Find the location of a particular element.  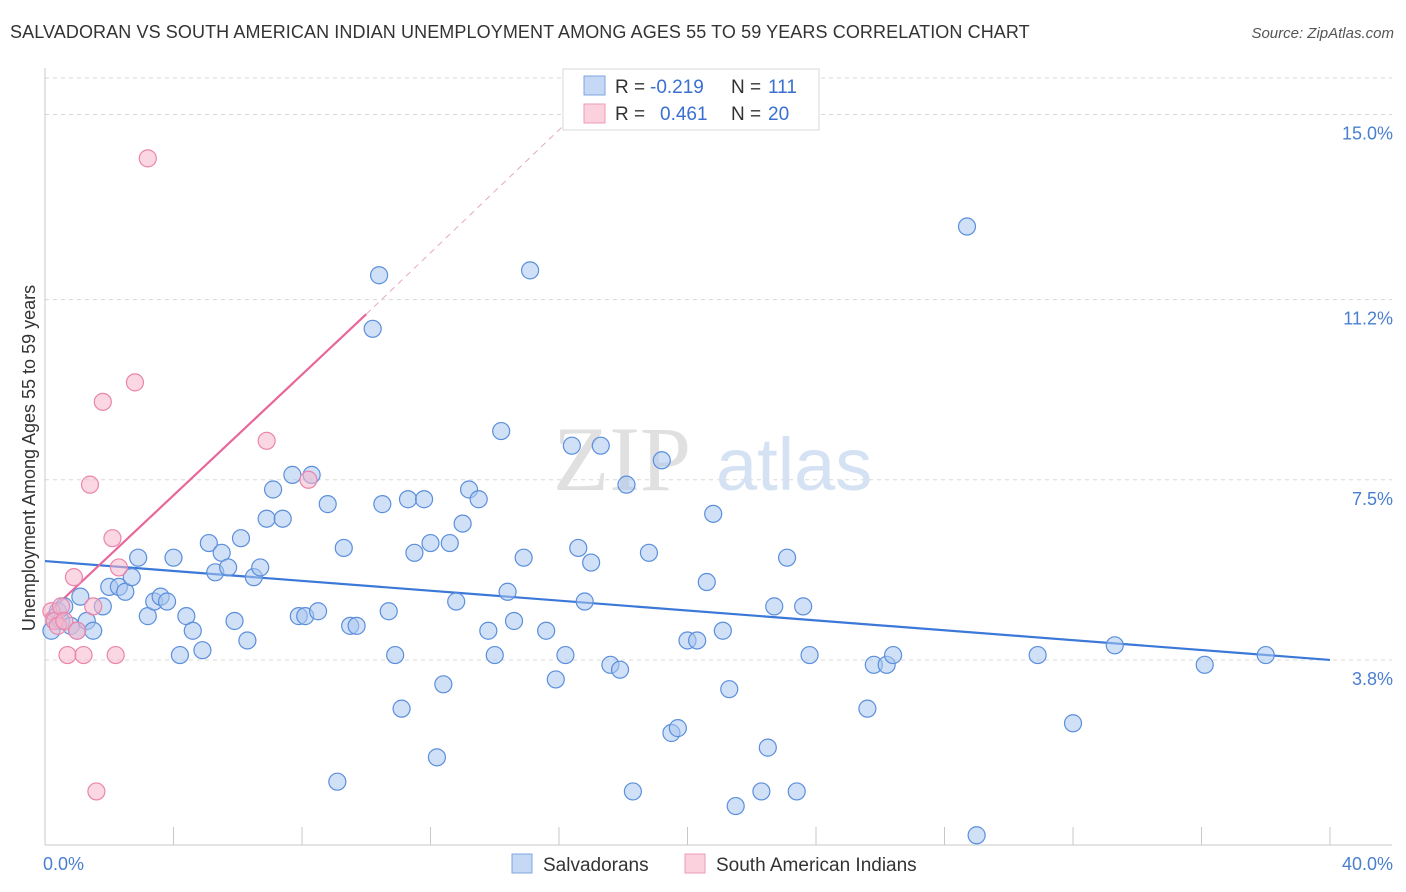

legend-bottom: Salvadorans South American Indians is located at coordinates (714, 864).